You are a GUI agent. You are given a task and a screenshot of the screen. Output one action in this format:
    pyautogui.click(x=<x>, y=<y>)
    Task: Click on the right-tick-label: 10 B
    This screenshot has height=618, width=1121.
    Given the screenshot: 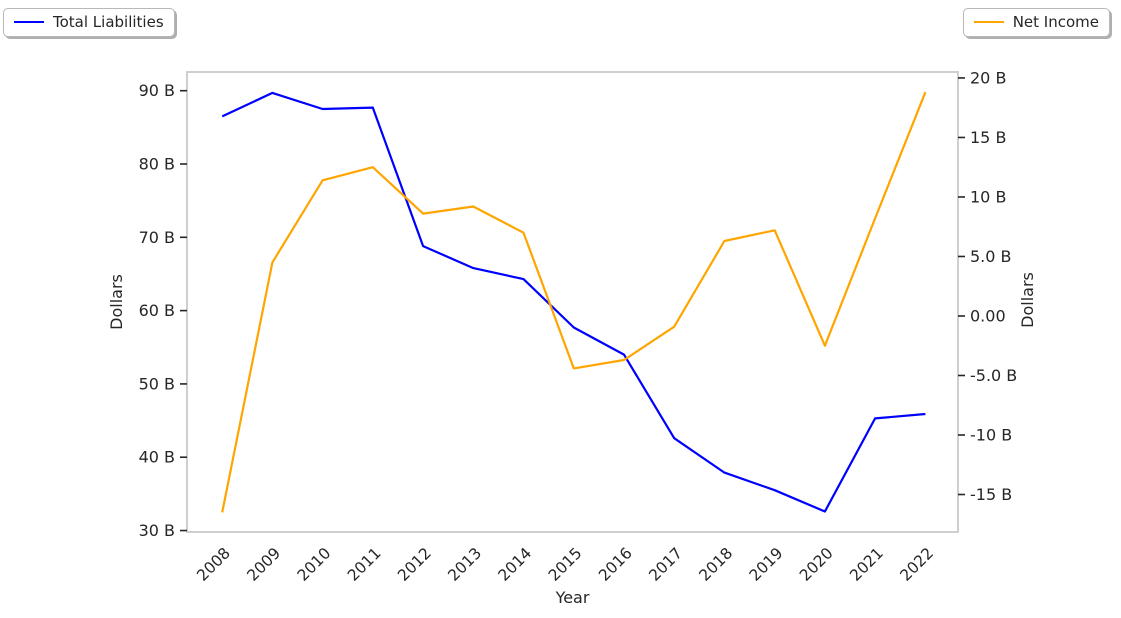 What is the action you would take?
    pyautogui.click(x=988, y=196)
    